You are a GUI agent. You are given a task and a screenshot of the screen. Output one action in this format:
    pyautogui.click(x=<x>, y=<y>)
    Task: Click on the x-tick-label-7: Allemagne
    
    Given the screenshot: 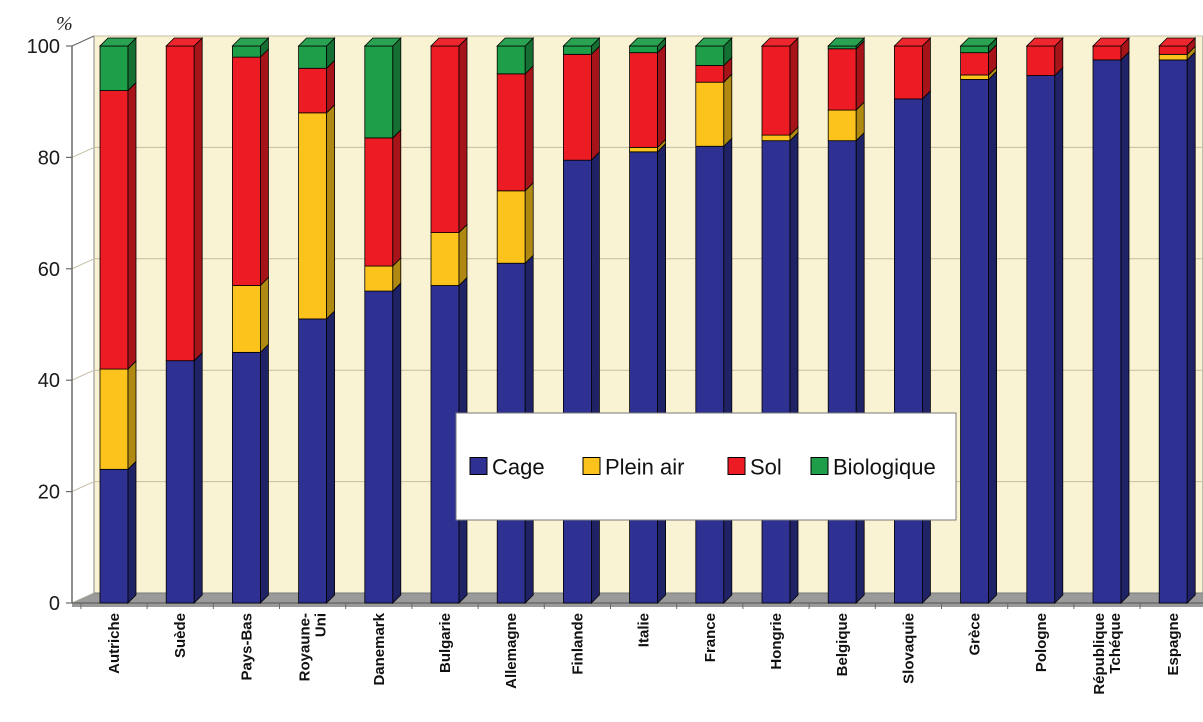 What is the action you would take?
    pyautogui.click(x=511, y=651)
    